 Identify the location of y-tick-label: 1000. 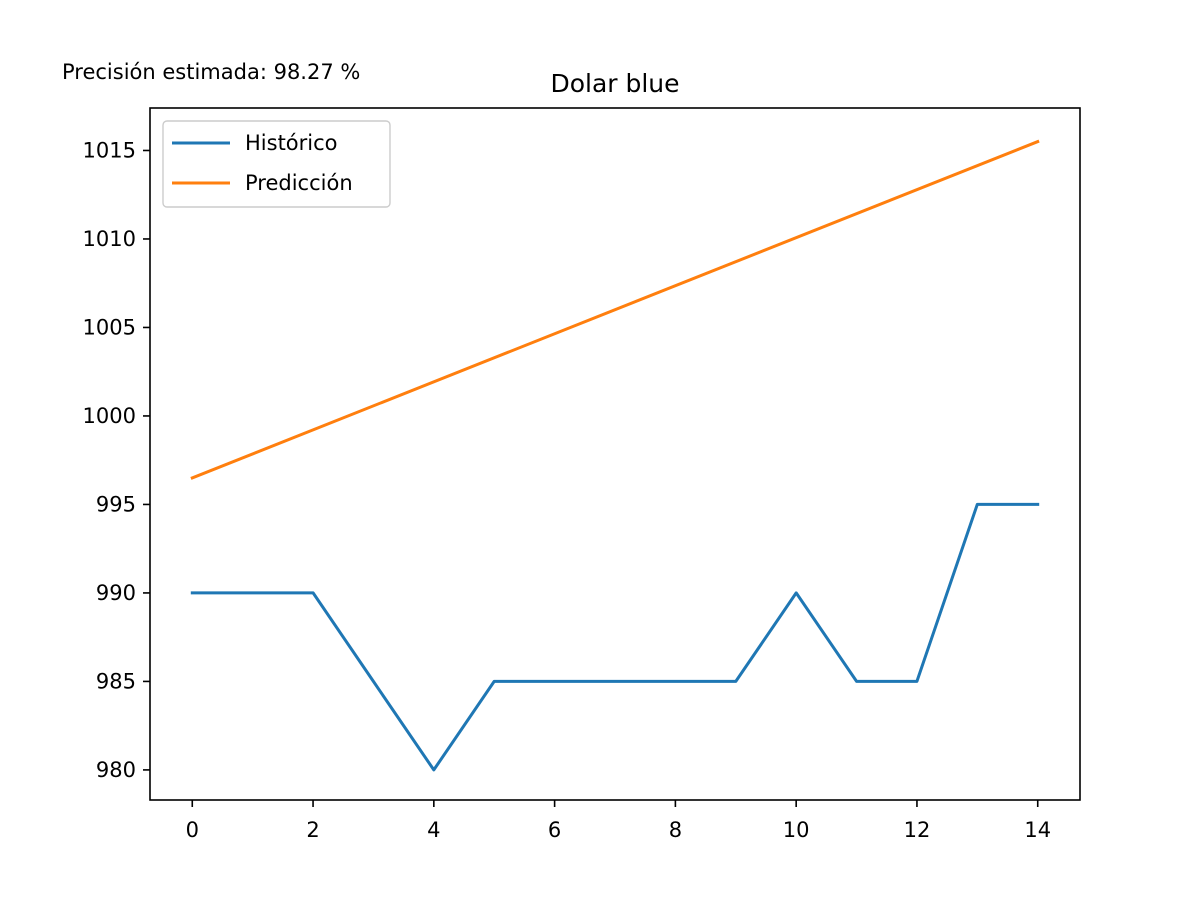
(109, 416).